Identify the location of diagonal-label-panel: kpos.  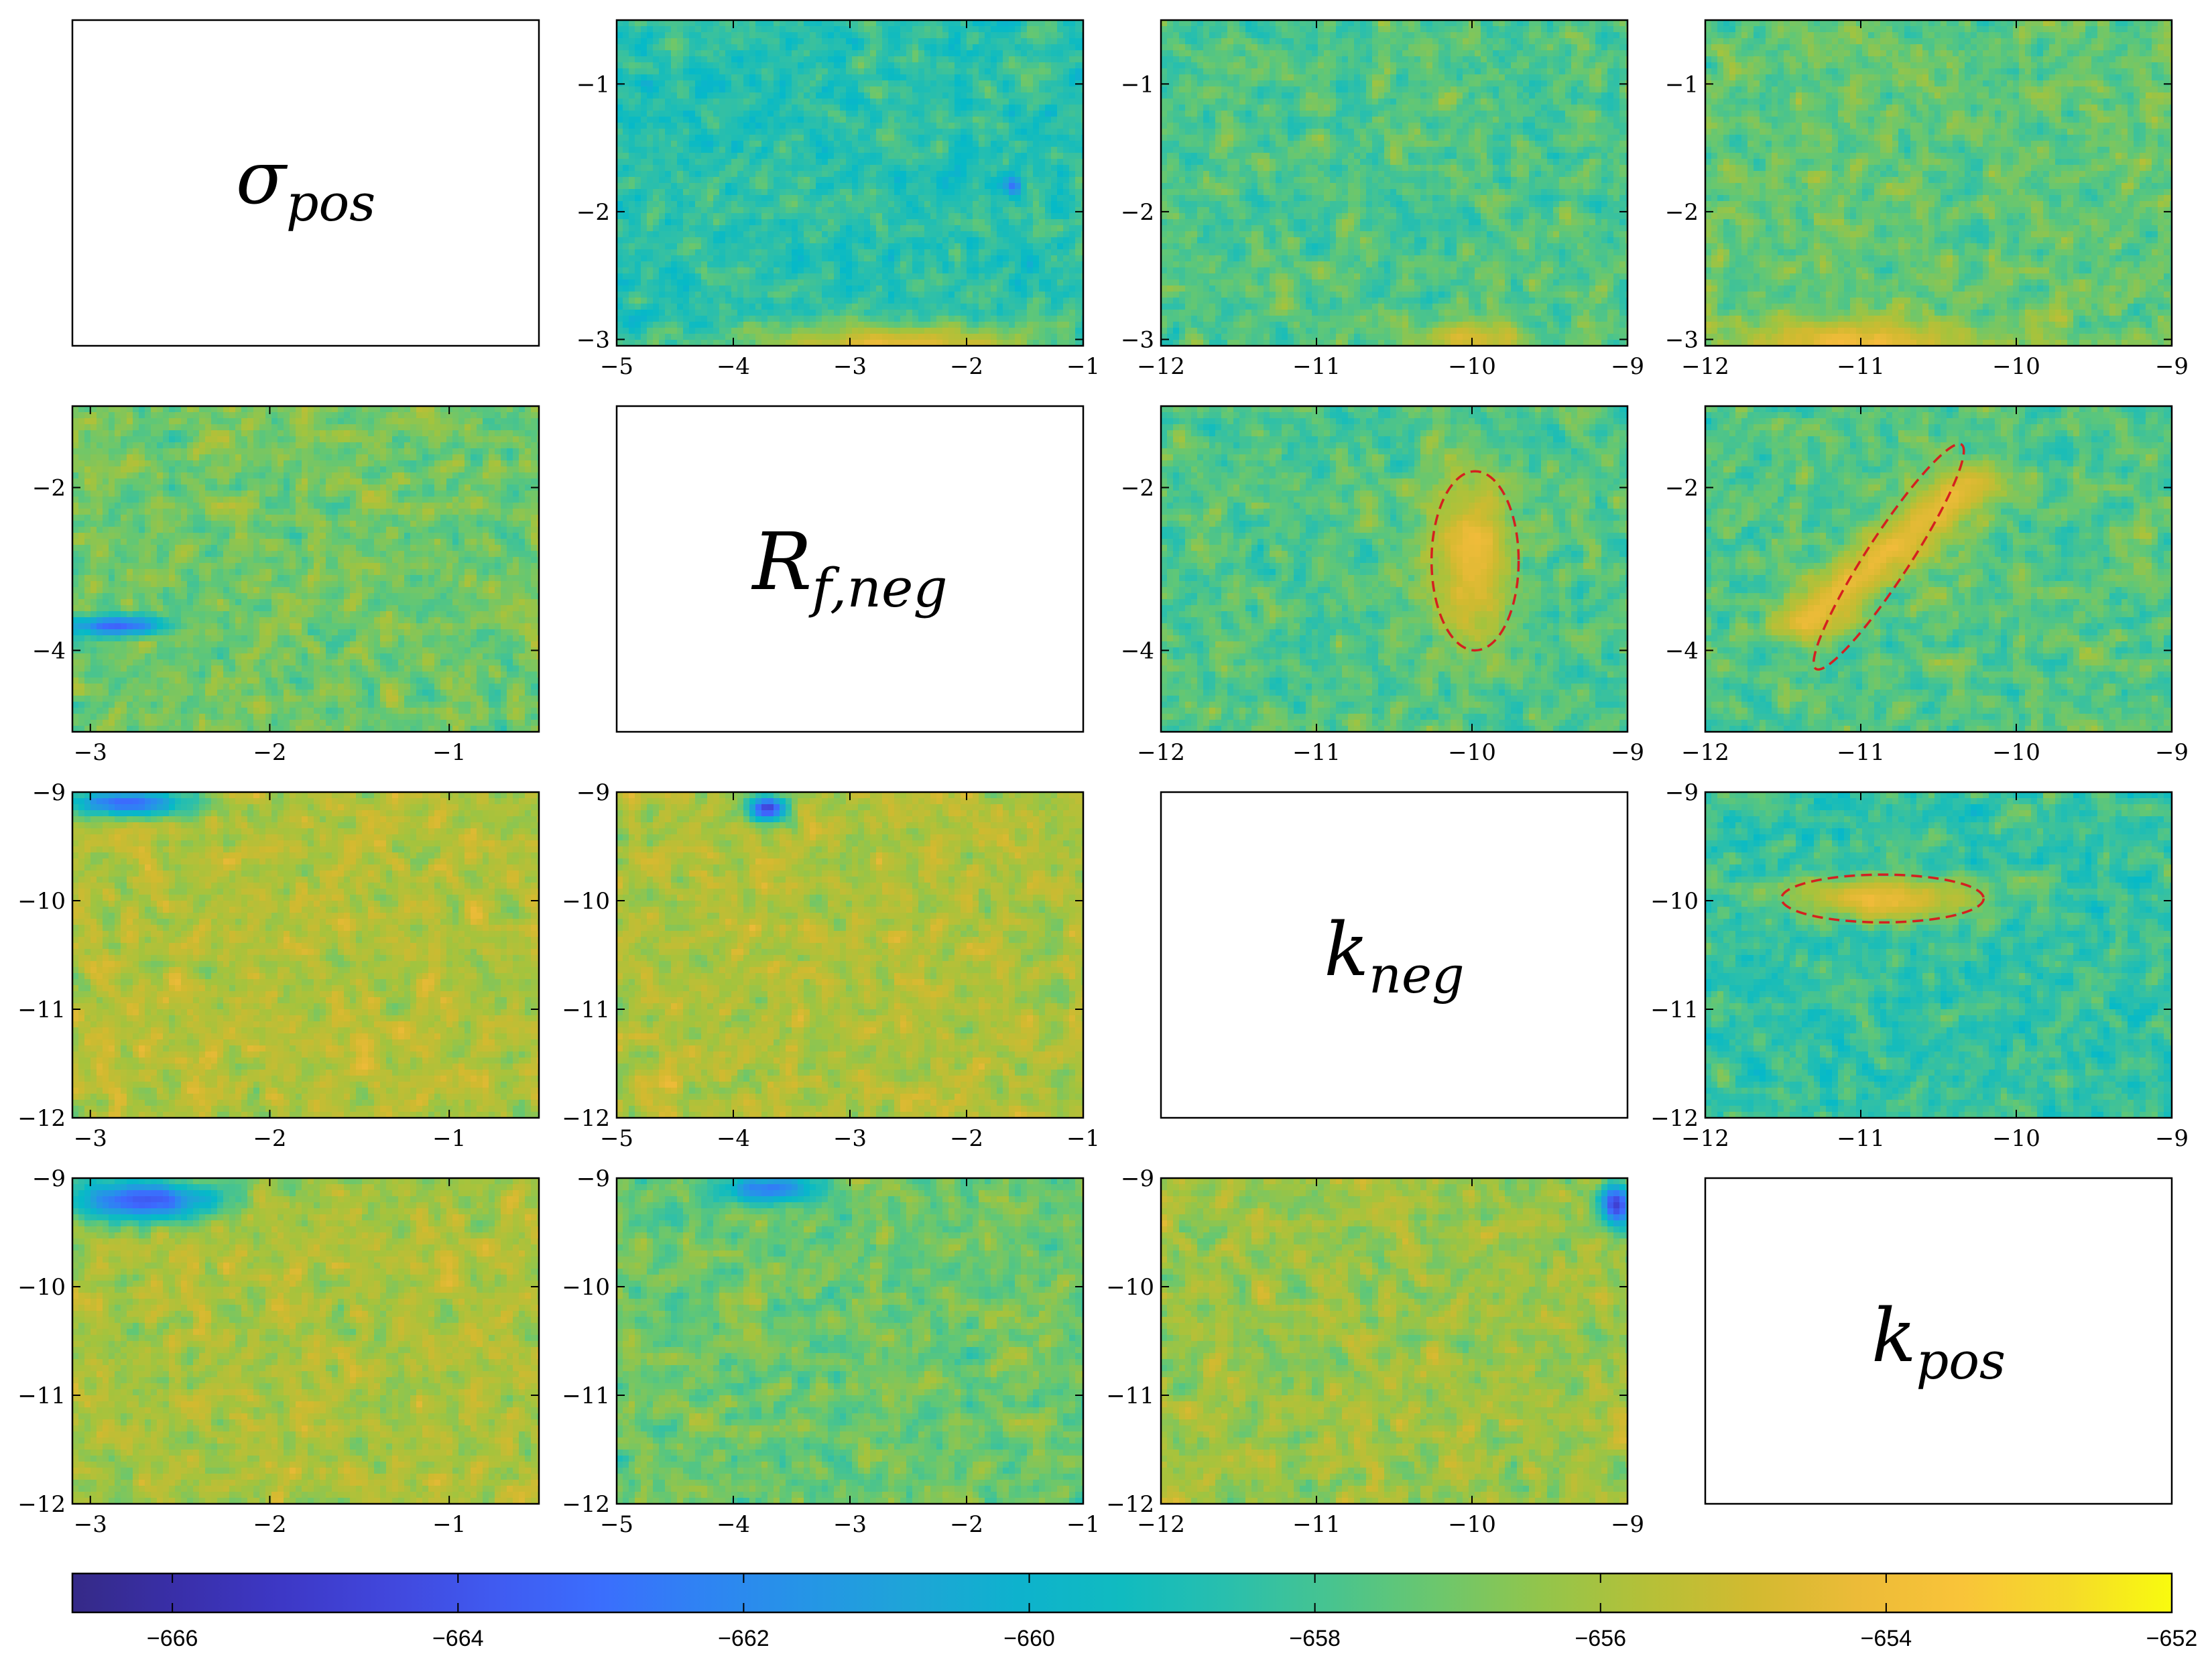
(1938, 1341).